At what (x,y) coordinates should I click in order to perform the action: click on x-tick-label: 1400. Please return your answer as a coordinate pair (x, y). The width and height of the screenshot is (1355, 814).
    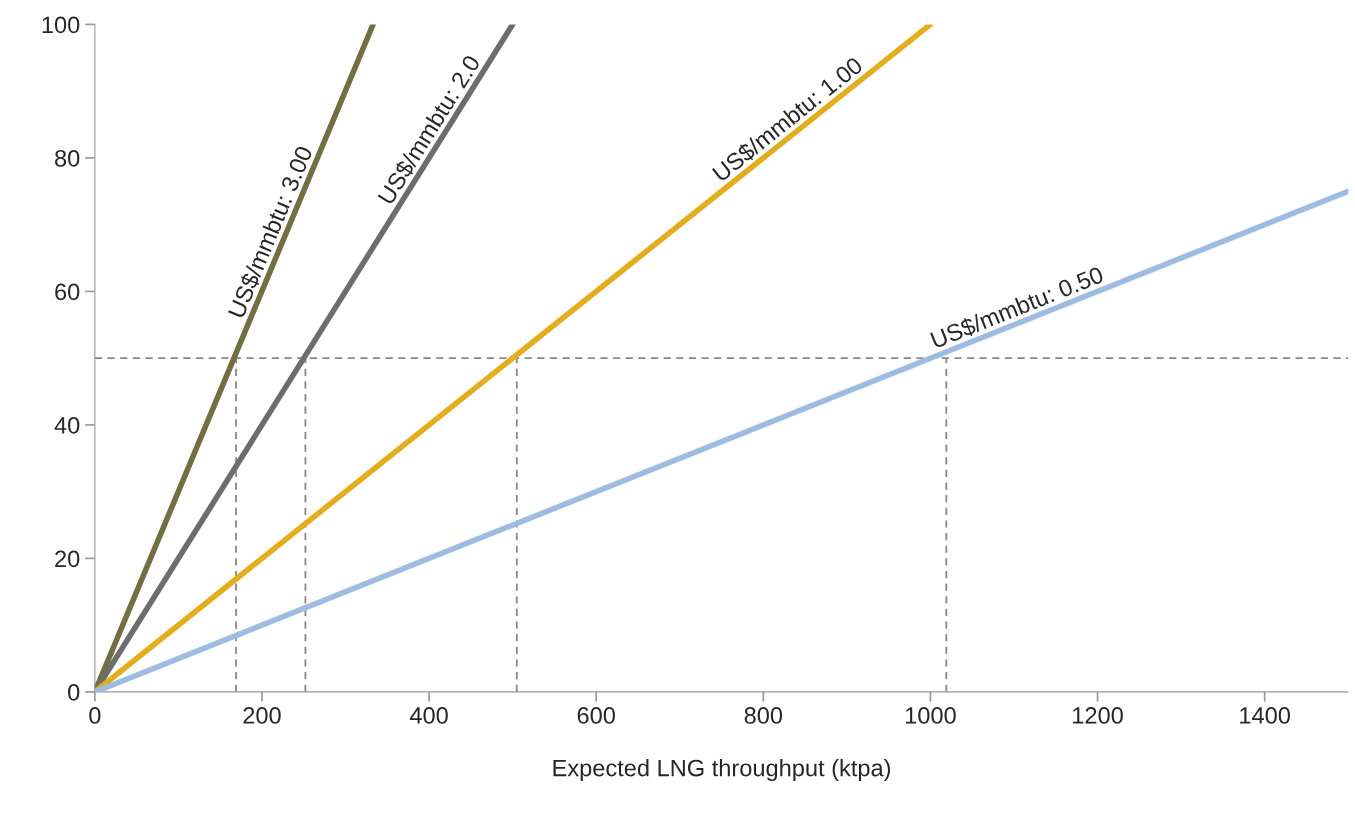
    Looking at the image, I should click on (1265, 715).